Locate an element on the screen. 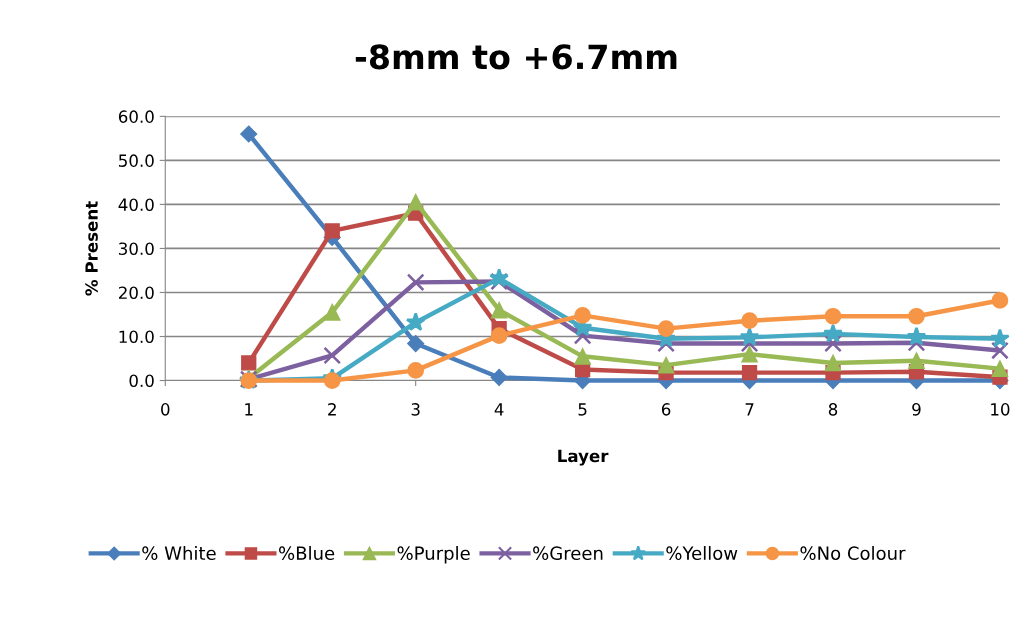 The height and width of the screenshot is (629, 1033). y-tick-label: 0.0 is located at coordinates (141, 381).